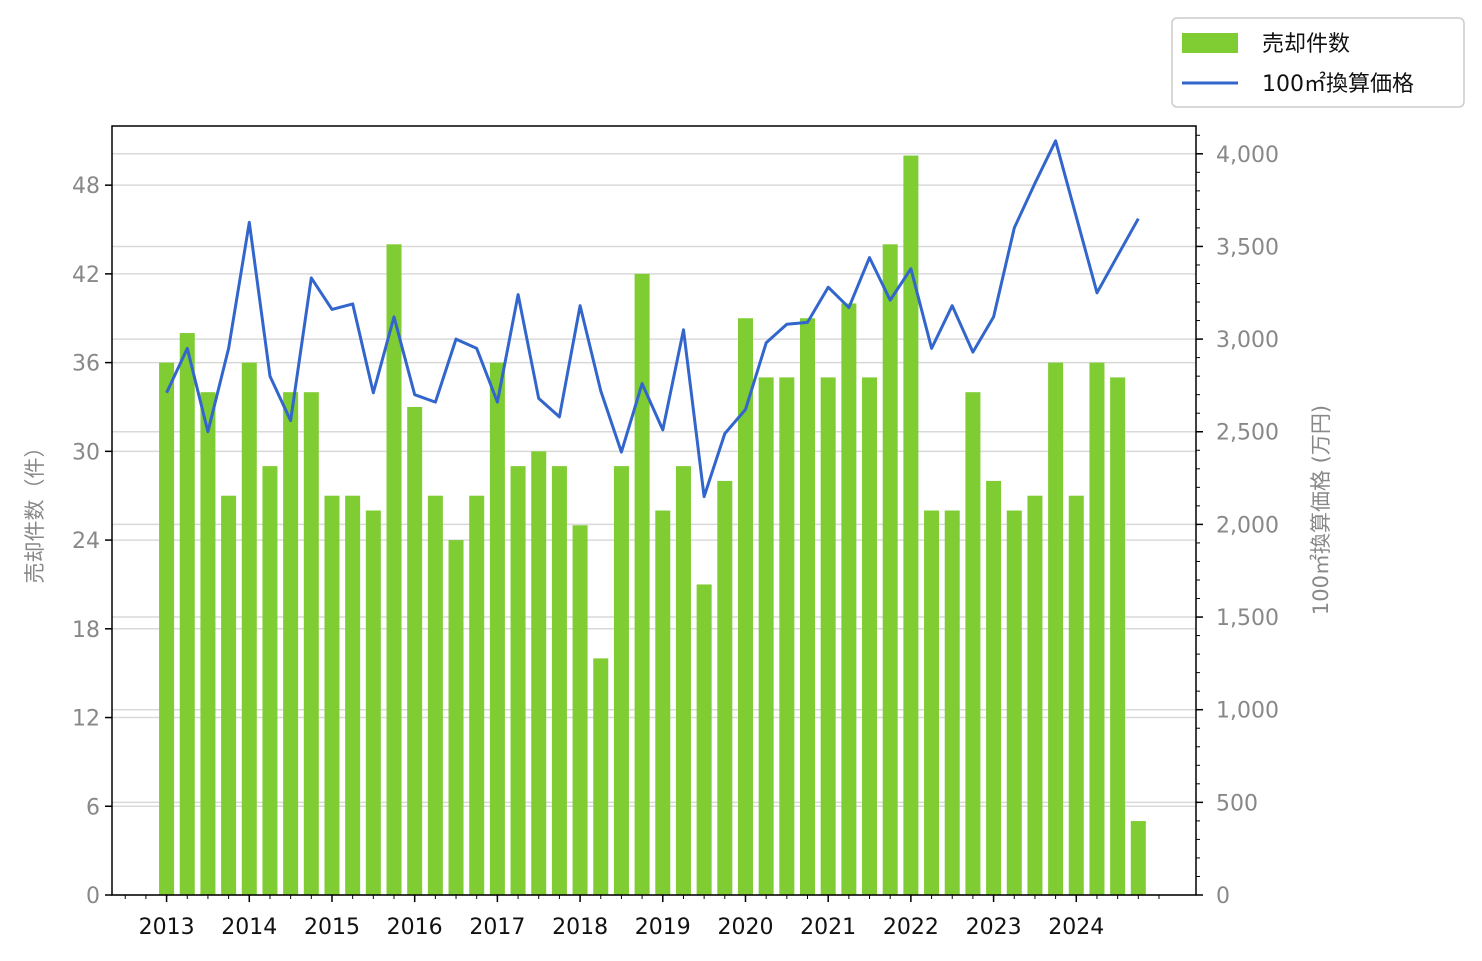 Image resolution: width=1482 pixels, height=961 pixels. I want to click on left-tick-label: 42, so click(86, 275).